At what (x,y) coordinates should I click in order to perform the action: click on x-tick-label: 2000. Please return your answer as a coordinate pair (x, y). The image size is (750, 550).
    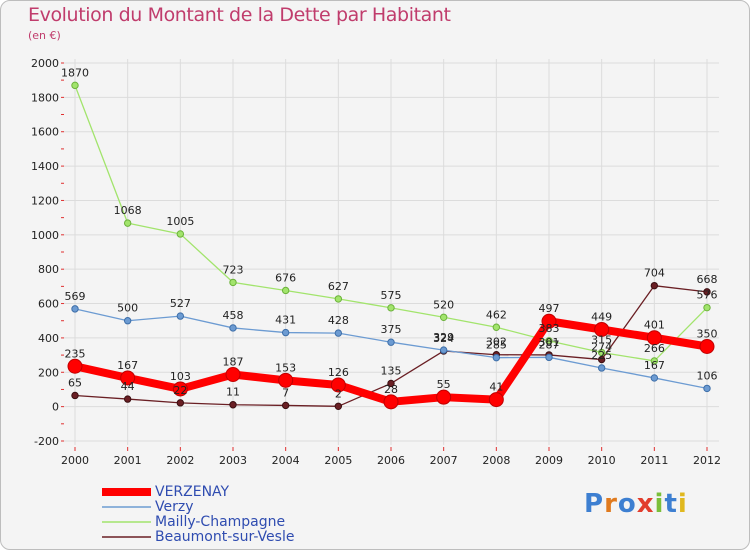
    Looking at the image, I should click on (75, 460).